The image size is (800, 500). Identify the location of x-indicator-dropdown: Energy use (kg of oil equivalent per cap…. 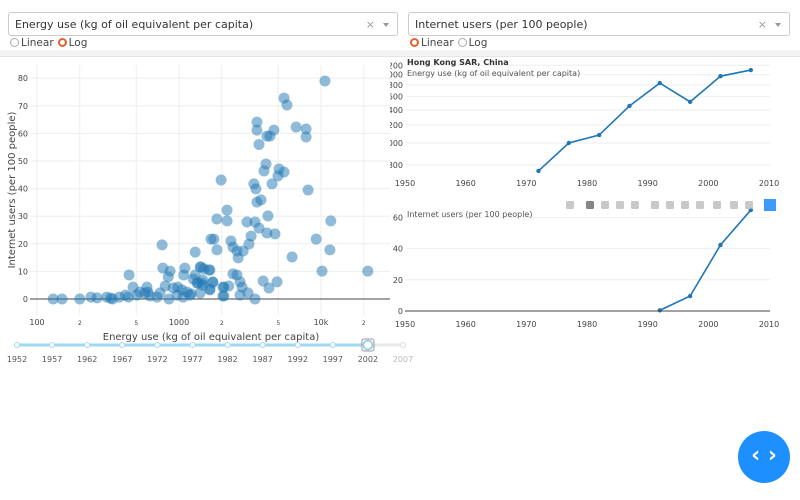
(203, 24).